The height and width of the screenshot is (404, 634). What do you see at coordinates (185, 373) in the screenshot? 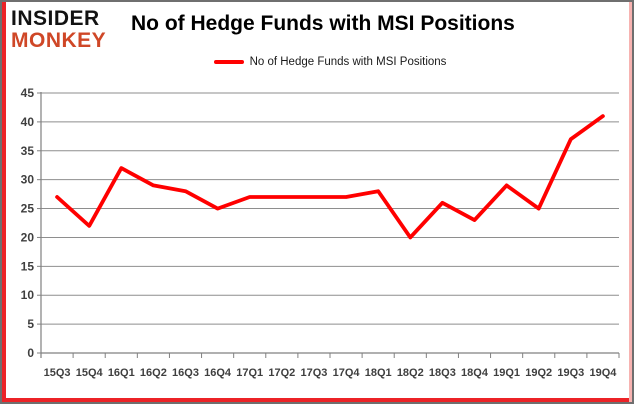
I see `svg-text: 16Q3` at bounding box center [185, 373].